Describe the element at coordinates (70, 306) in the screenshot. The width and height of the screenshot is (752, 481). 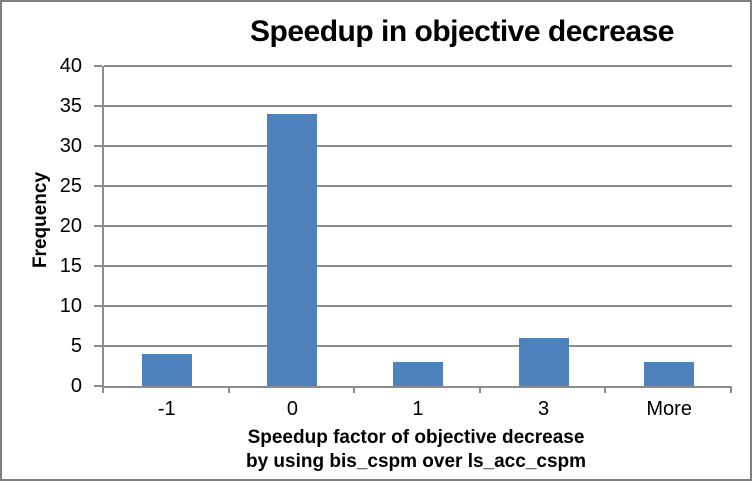
I see `y-tick-label: 10` at that location.